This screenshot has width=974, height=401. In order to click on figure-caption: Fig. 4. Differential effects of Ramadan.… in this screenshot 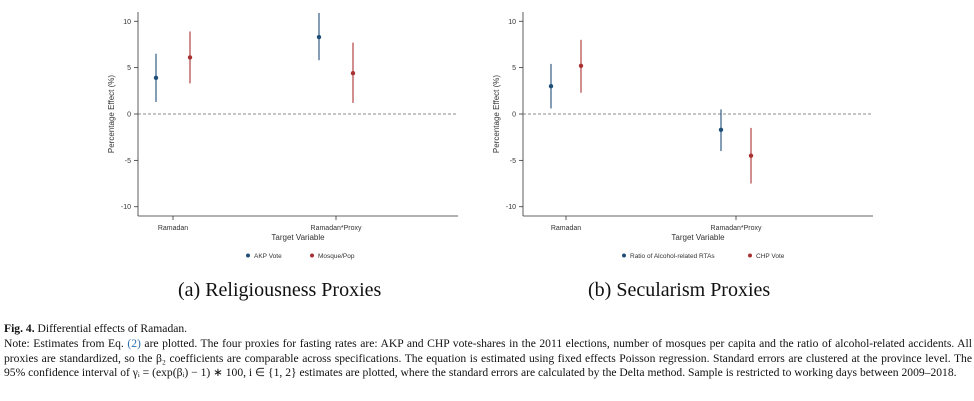, I will do `click(488, 351)`.